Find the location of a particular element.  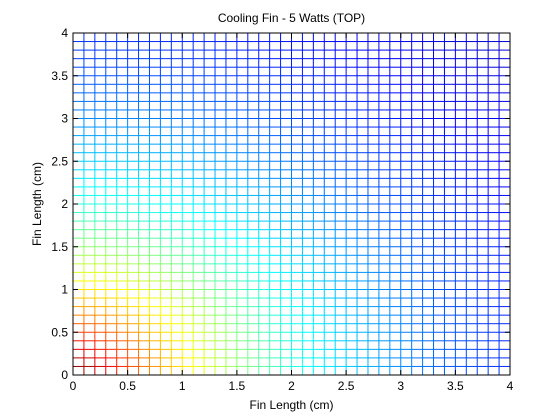

x-tick-label: 3.5 is located at coordinates (455, 386).